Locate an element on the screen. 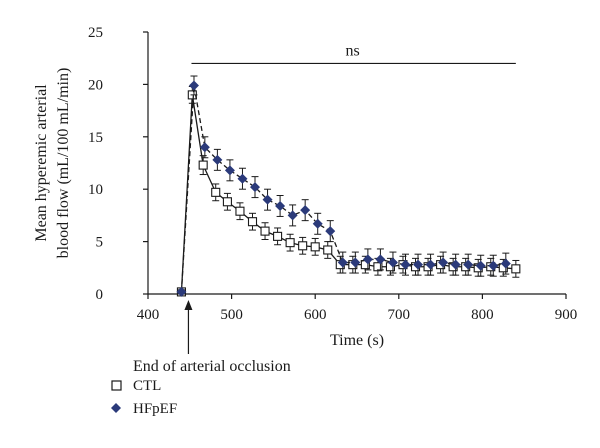  y-tick-label: 10 is located at coordinates (95, 190).